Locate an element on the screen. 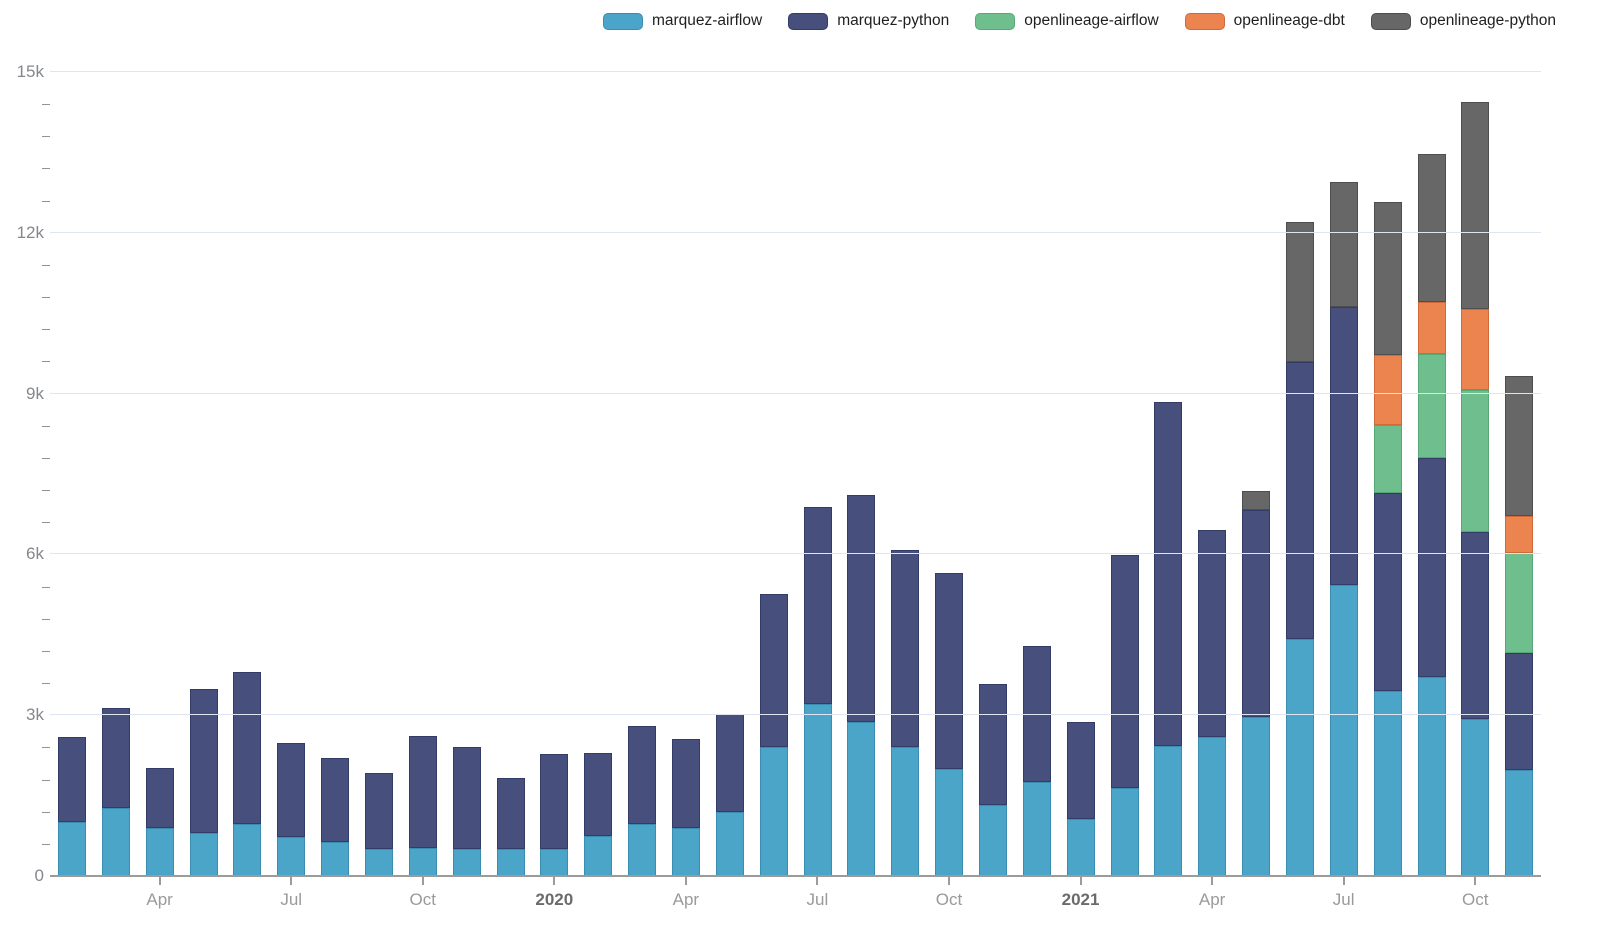  legend-item-openlineage-python: openlineage-python is located at coordinates (1463, 21).